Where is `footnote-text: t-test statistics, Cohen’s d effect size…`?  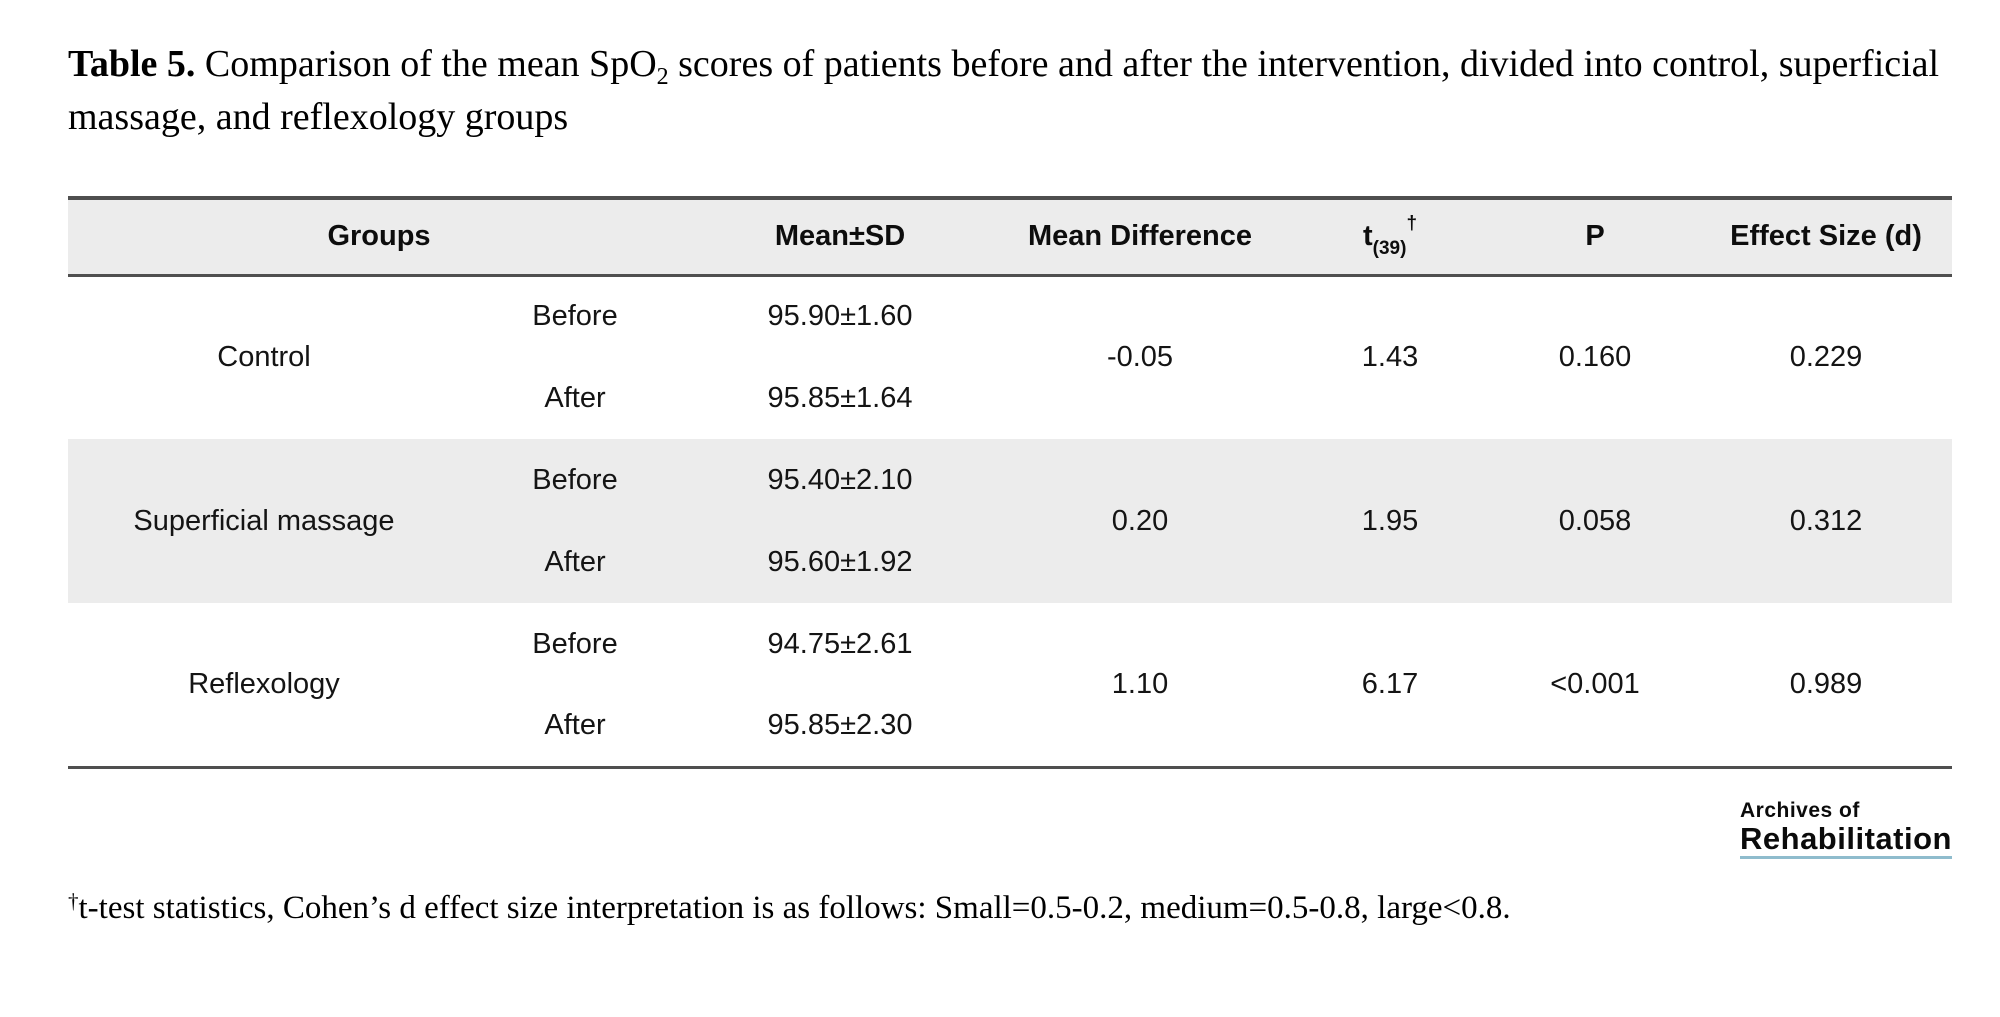
footnote-text: t-test statistics, Cohen’s d effect size… is located at coordinates (794, 908).